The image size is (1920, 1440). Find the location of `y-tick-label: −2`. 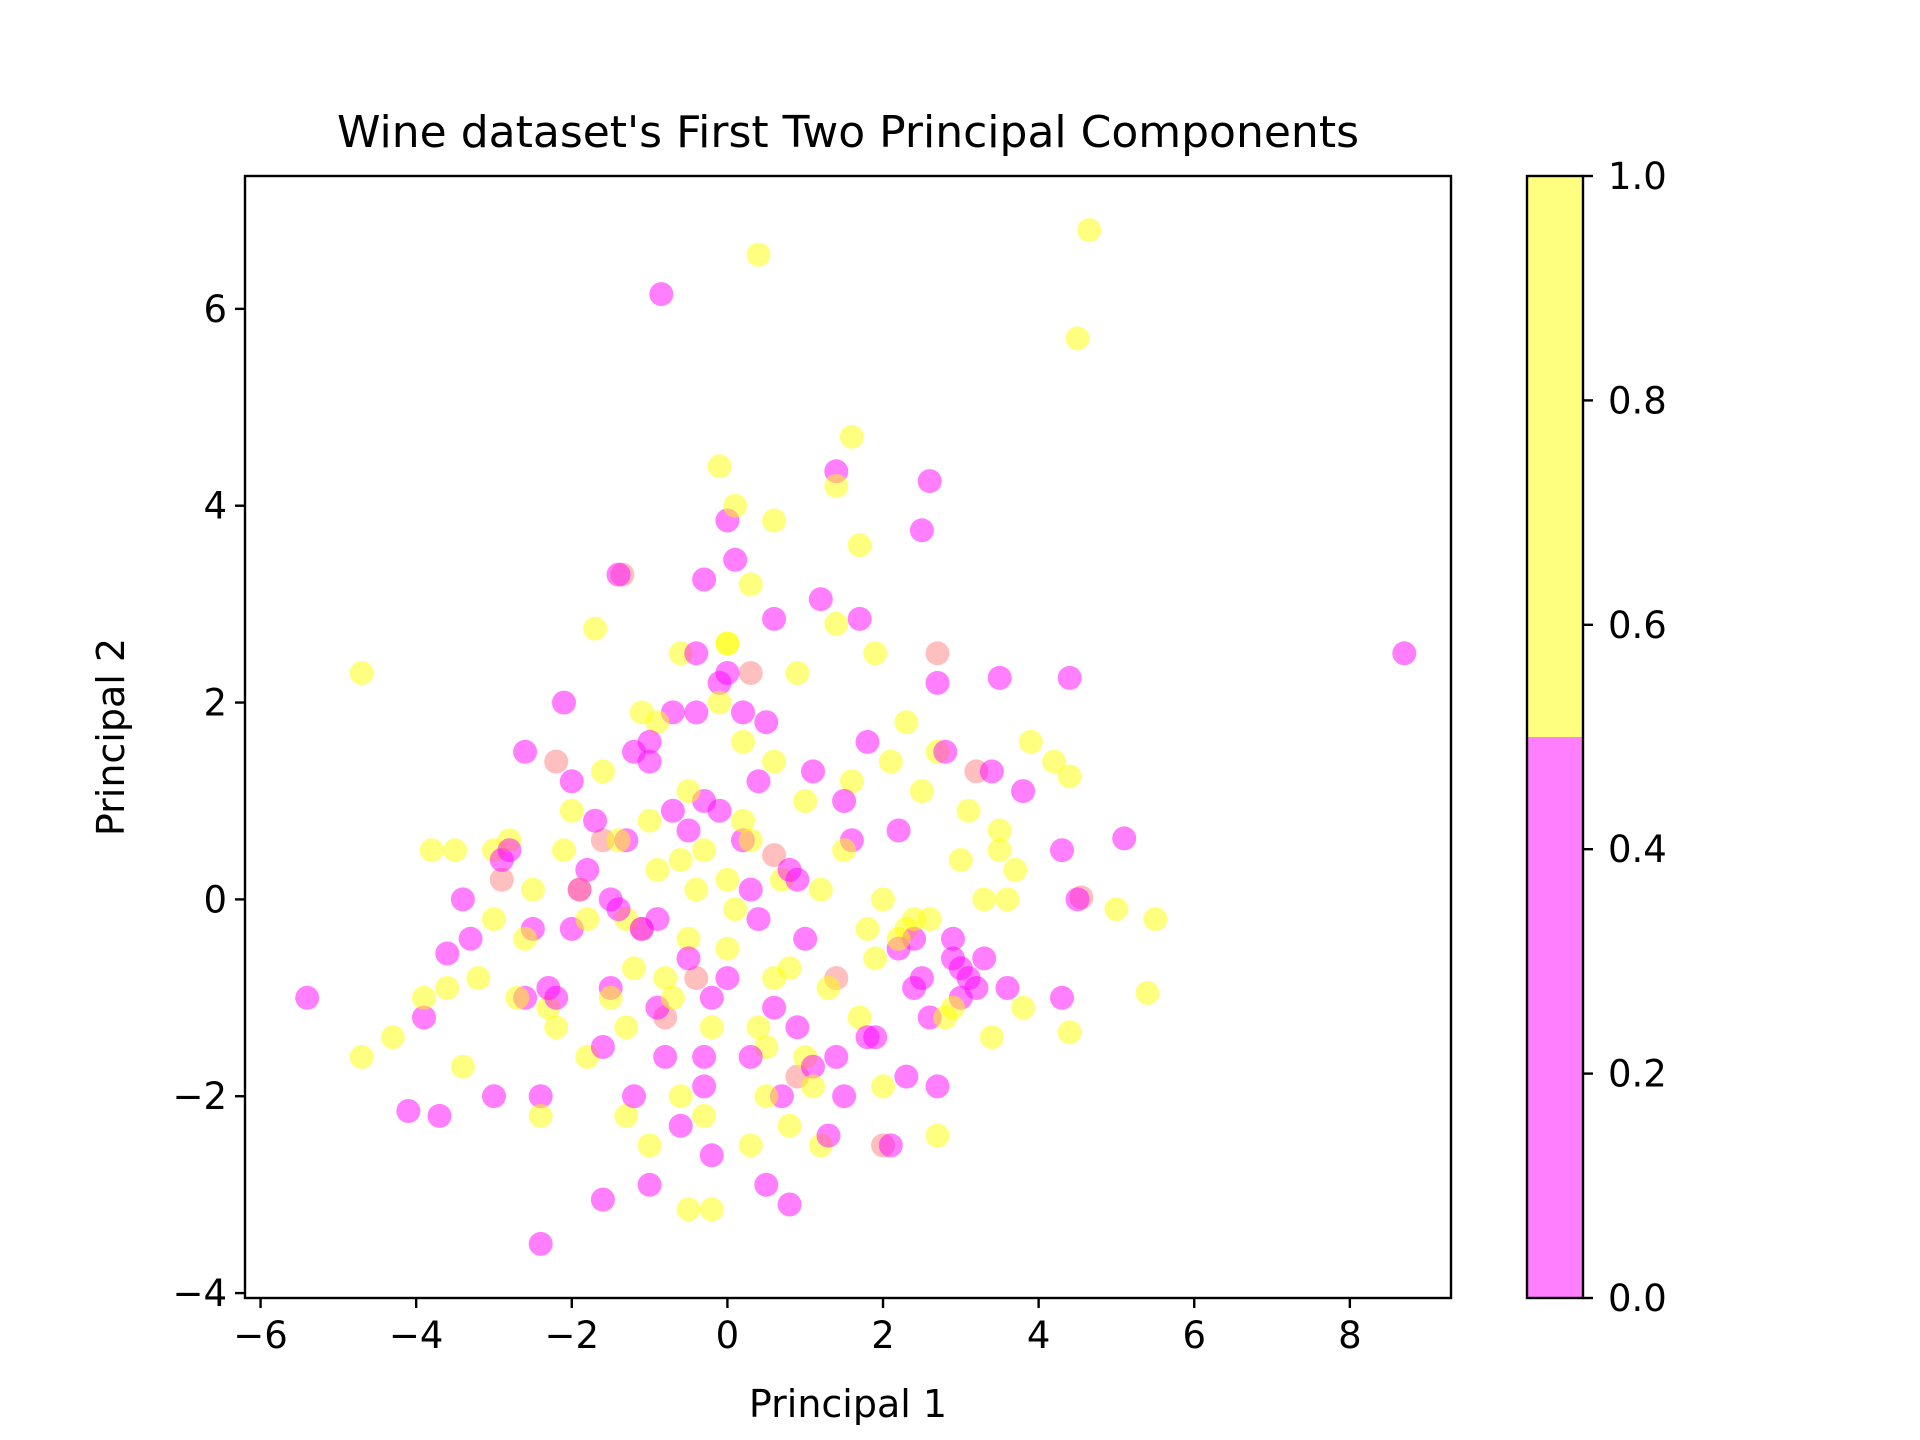

y-tick-label: −2 is located at coordinates (199, 1096).